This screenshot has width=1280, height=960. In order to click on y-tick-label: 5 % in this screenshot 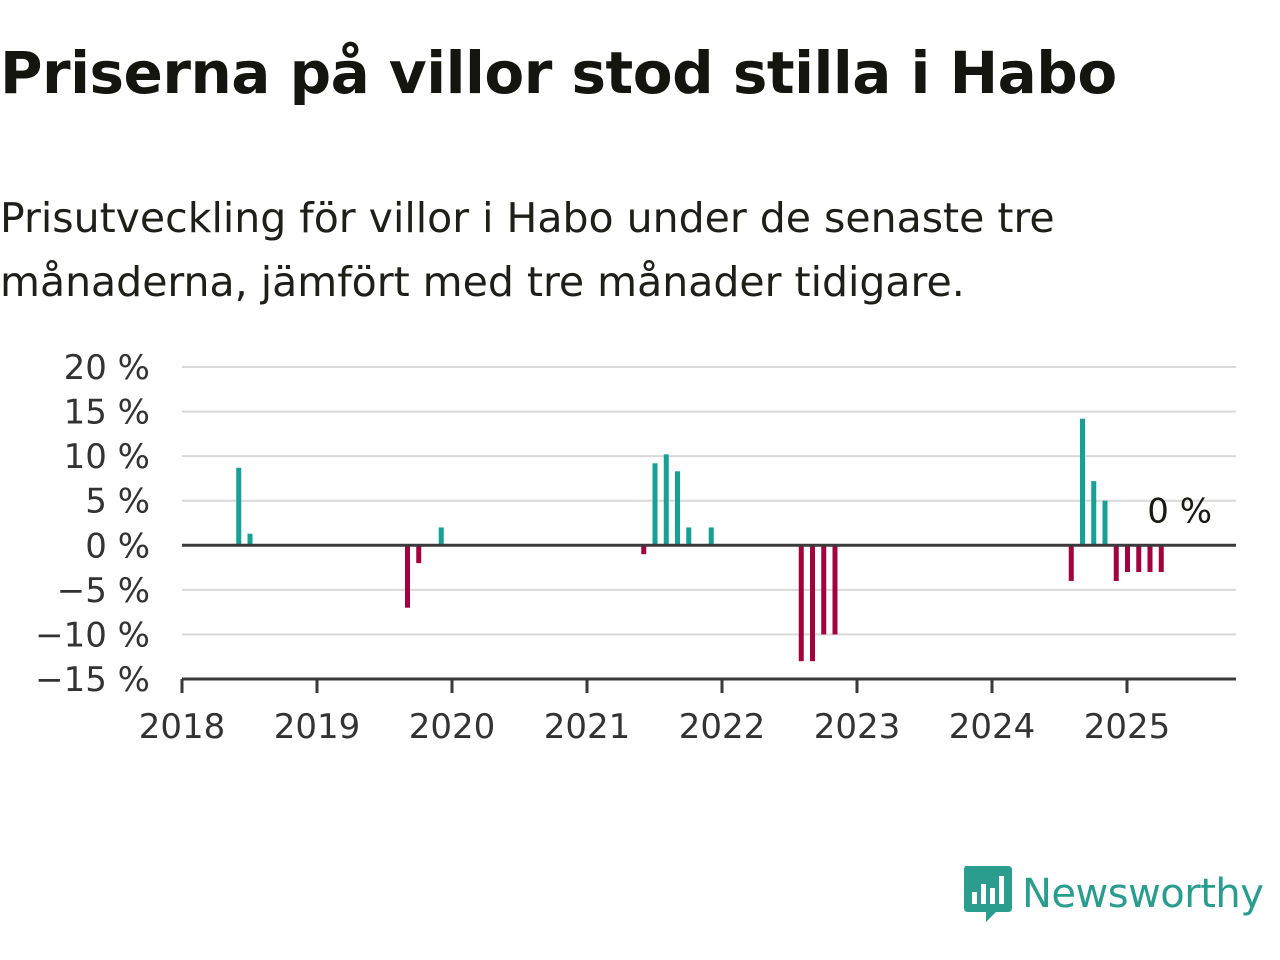, I will do `click(117, 502)`.